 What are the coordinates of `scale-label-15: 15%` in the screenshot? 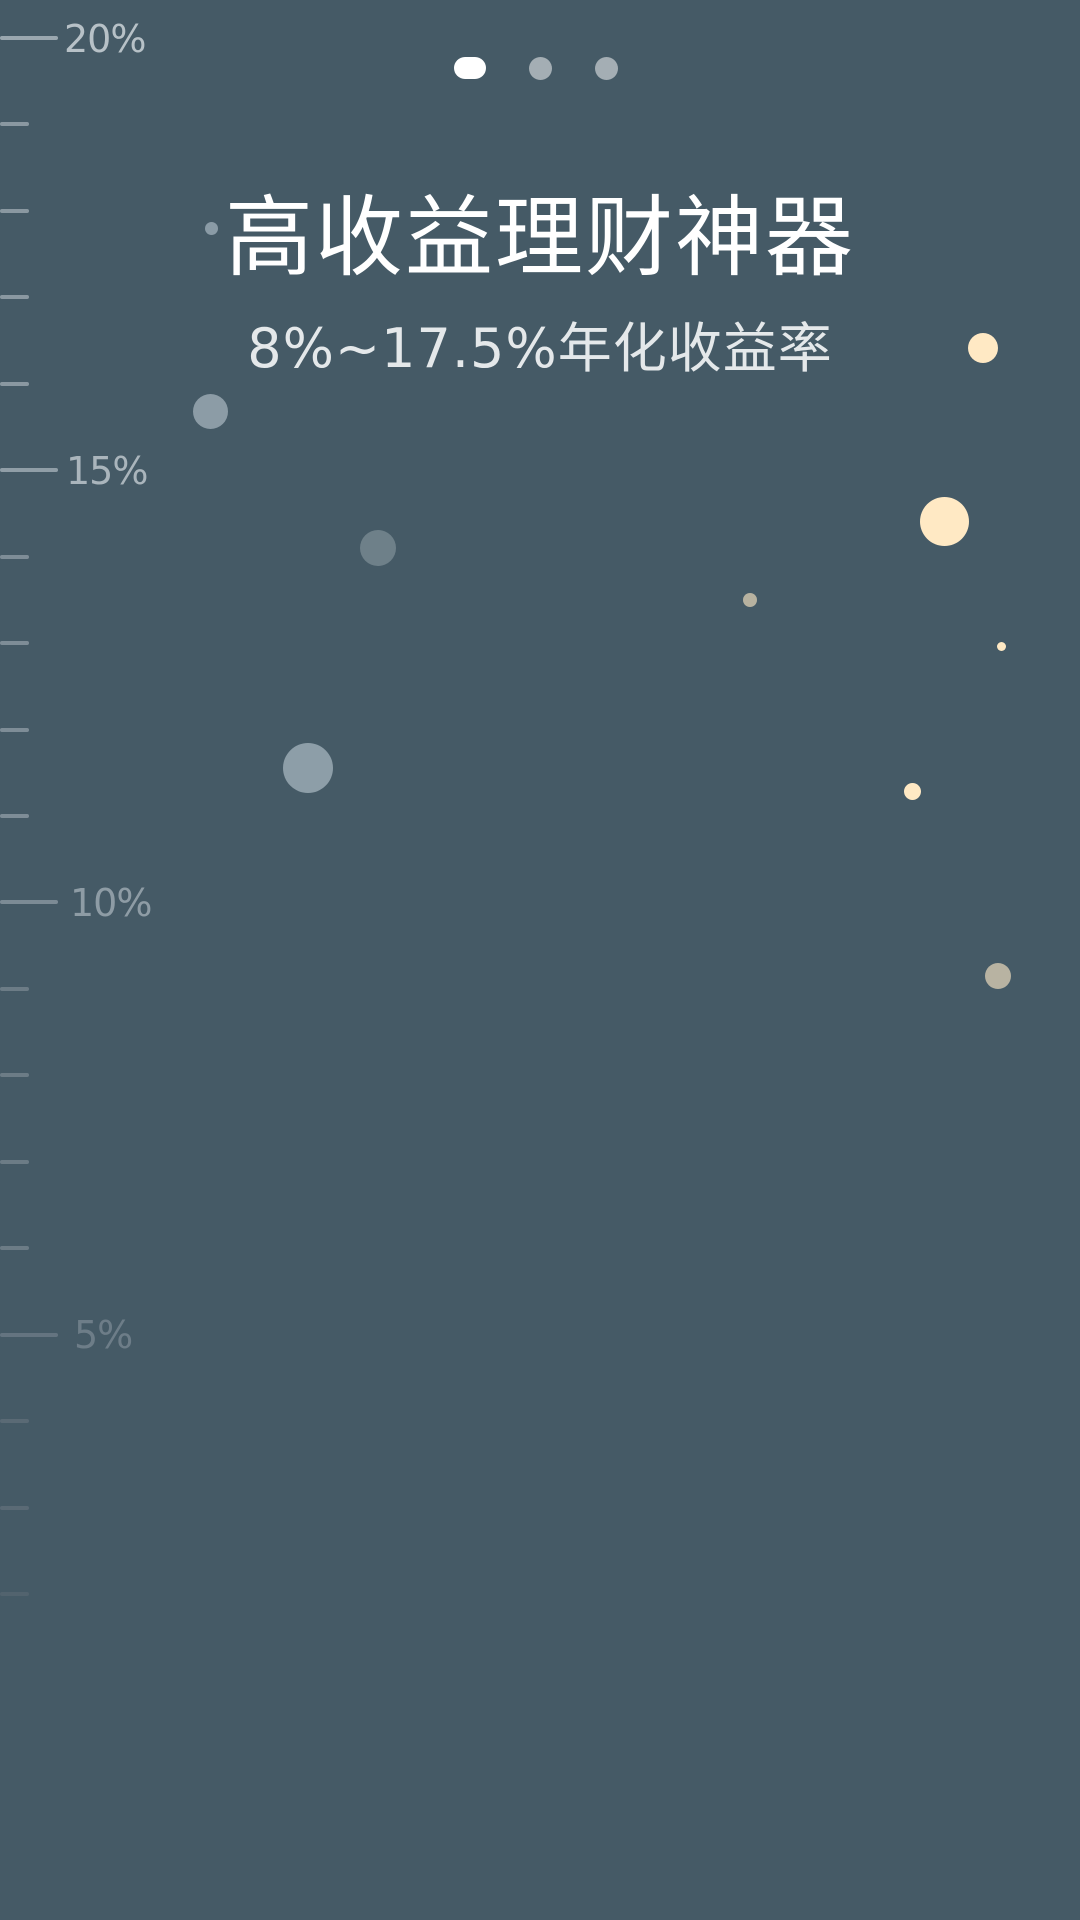 It's located at (107, 471).